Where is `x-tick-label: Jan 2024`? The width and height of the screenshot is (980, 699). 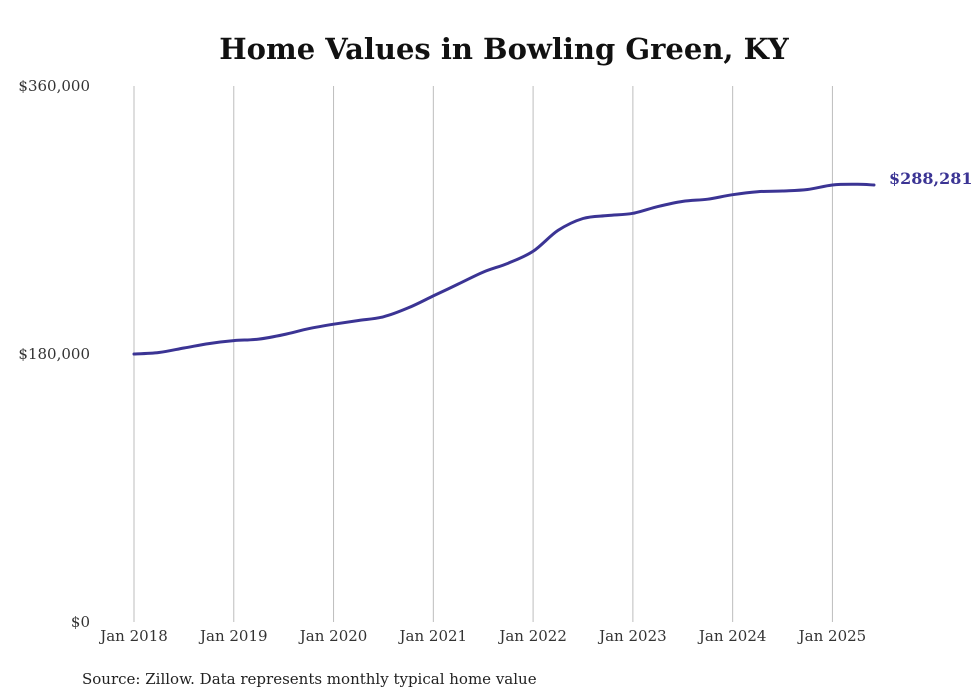
x-tick-label: Jan 2024 is located at coordinates (732, 636).